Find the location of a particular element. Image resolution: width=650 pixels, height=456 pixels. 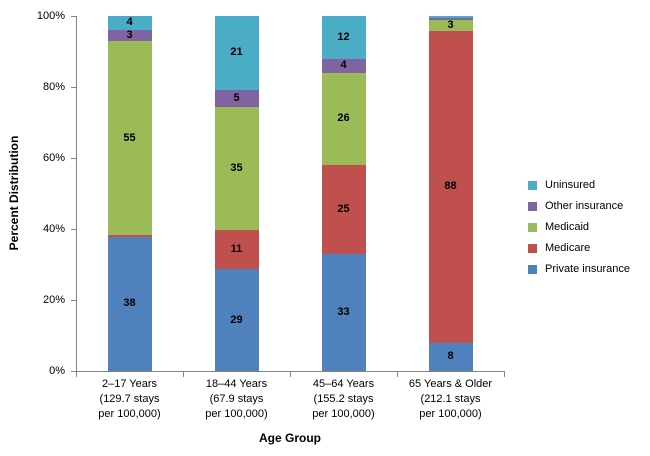

bar-value-label: 35 is located at coordinates (236, 168).